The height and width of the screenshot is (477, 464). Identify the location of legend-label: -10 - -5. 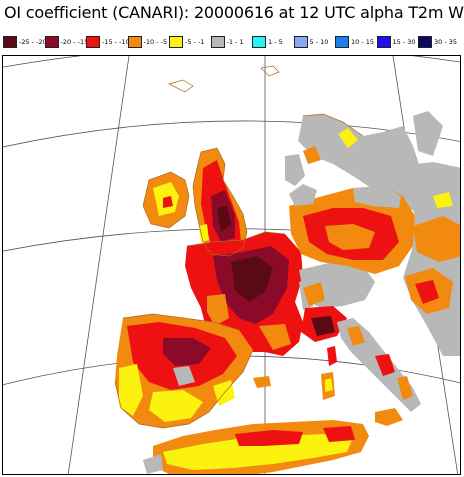
(155, 42).